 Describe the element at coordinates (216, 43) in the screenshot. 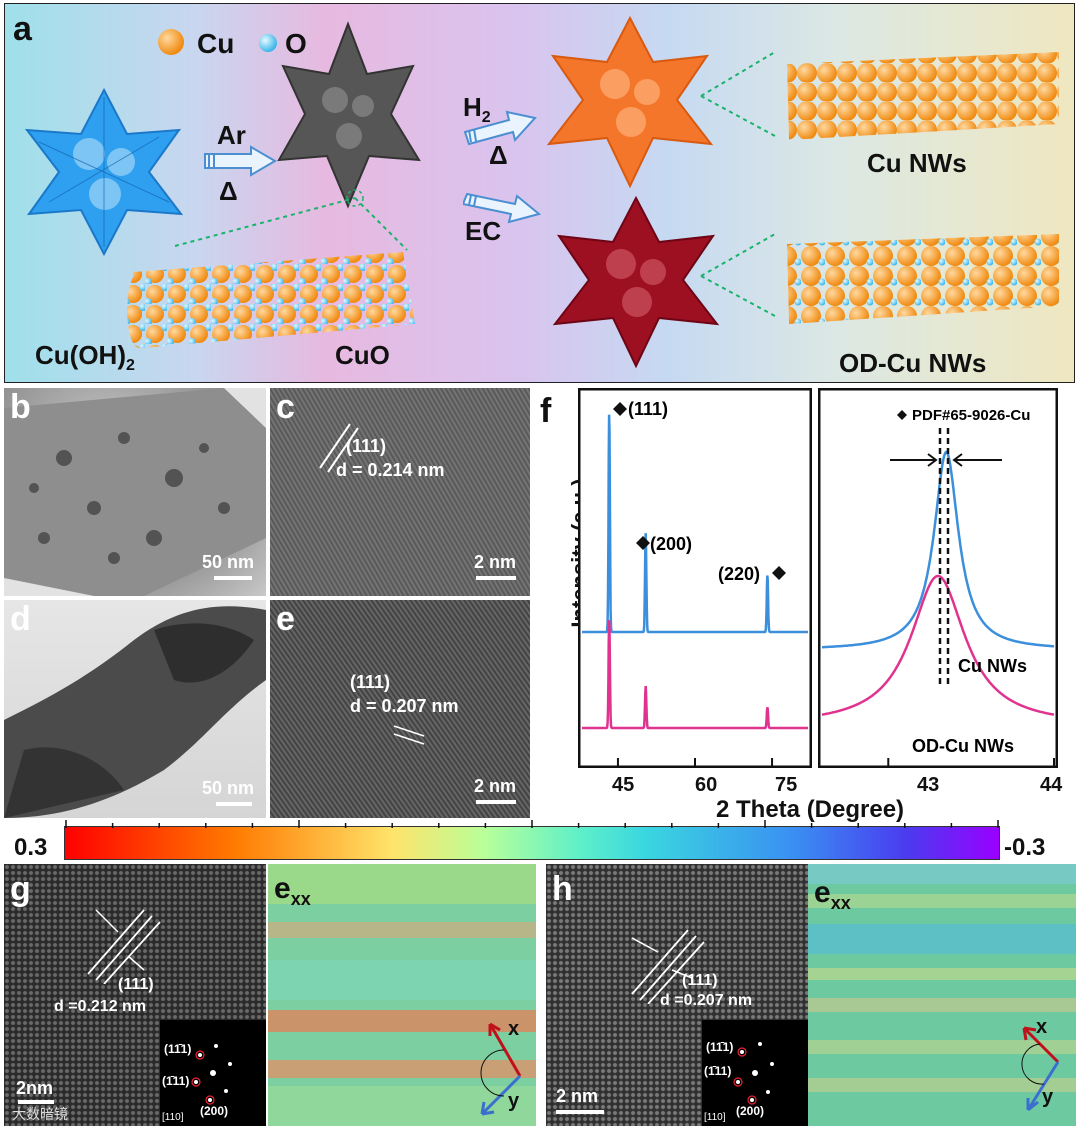

I see `legend-cu-label: Cu` at that location.